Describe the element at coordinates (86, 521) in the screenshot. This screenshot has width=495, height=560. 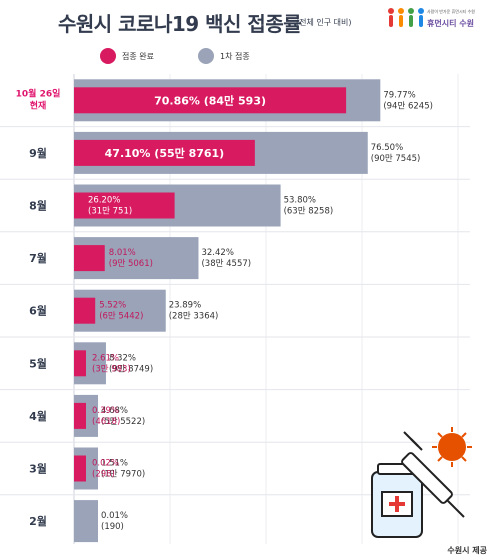
I see `first-dose-bar` at that location.